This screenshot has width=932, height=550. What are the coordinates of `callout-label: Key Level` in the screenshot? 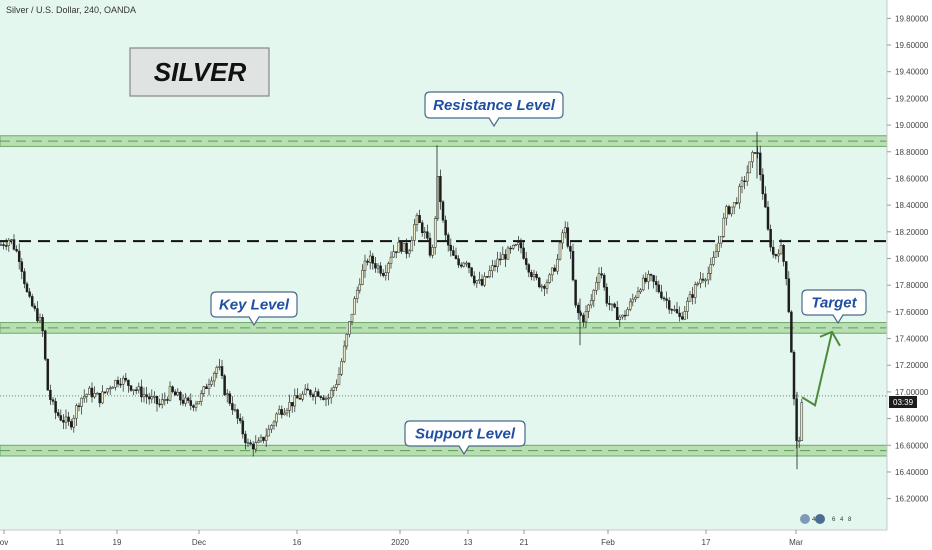 It's located at (254, 305).